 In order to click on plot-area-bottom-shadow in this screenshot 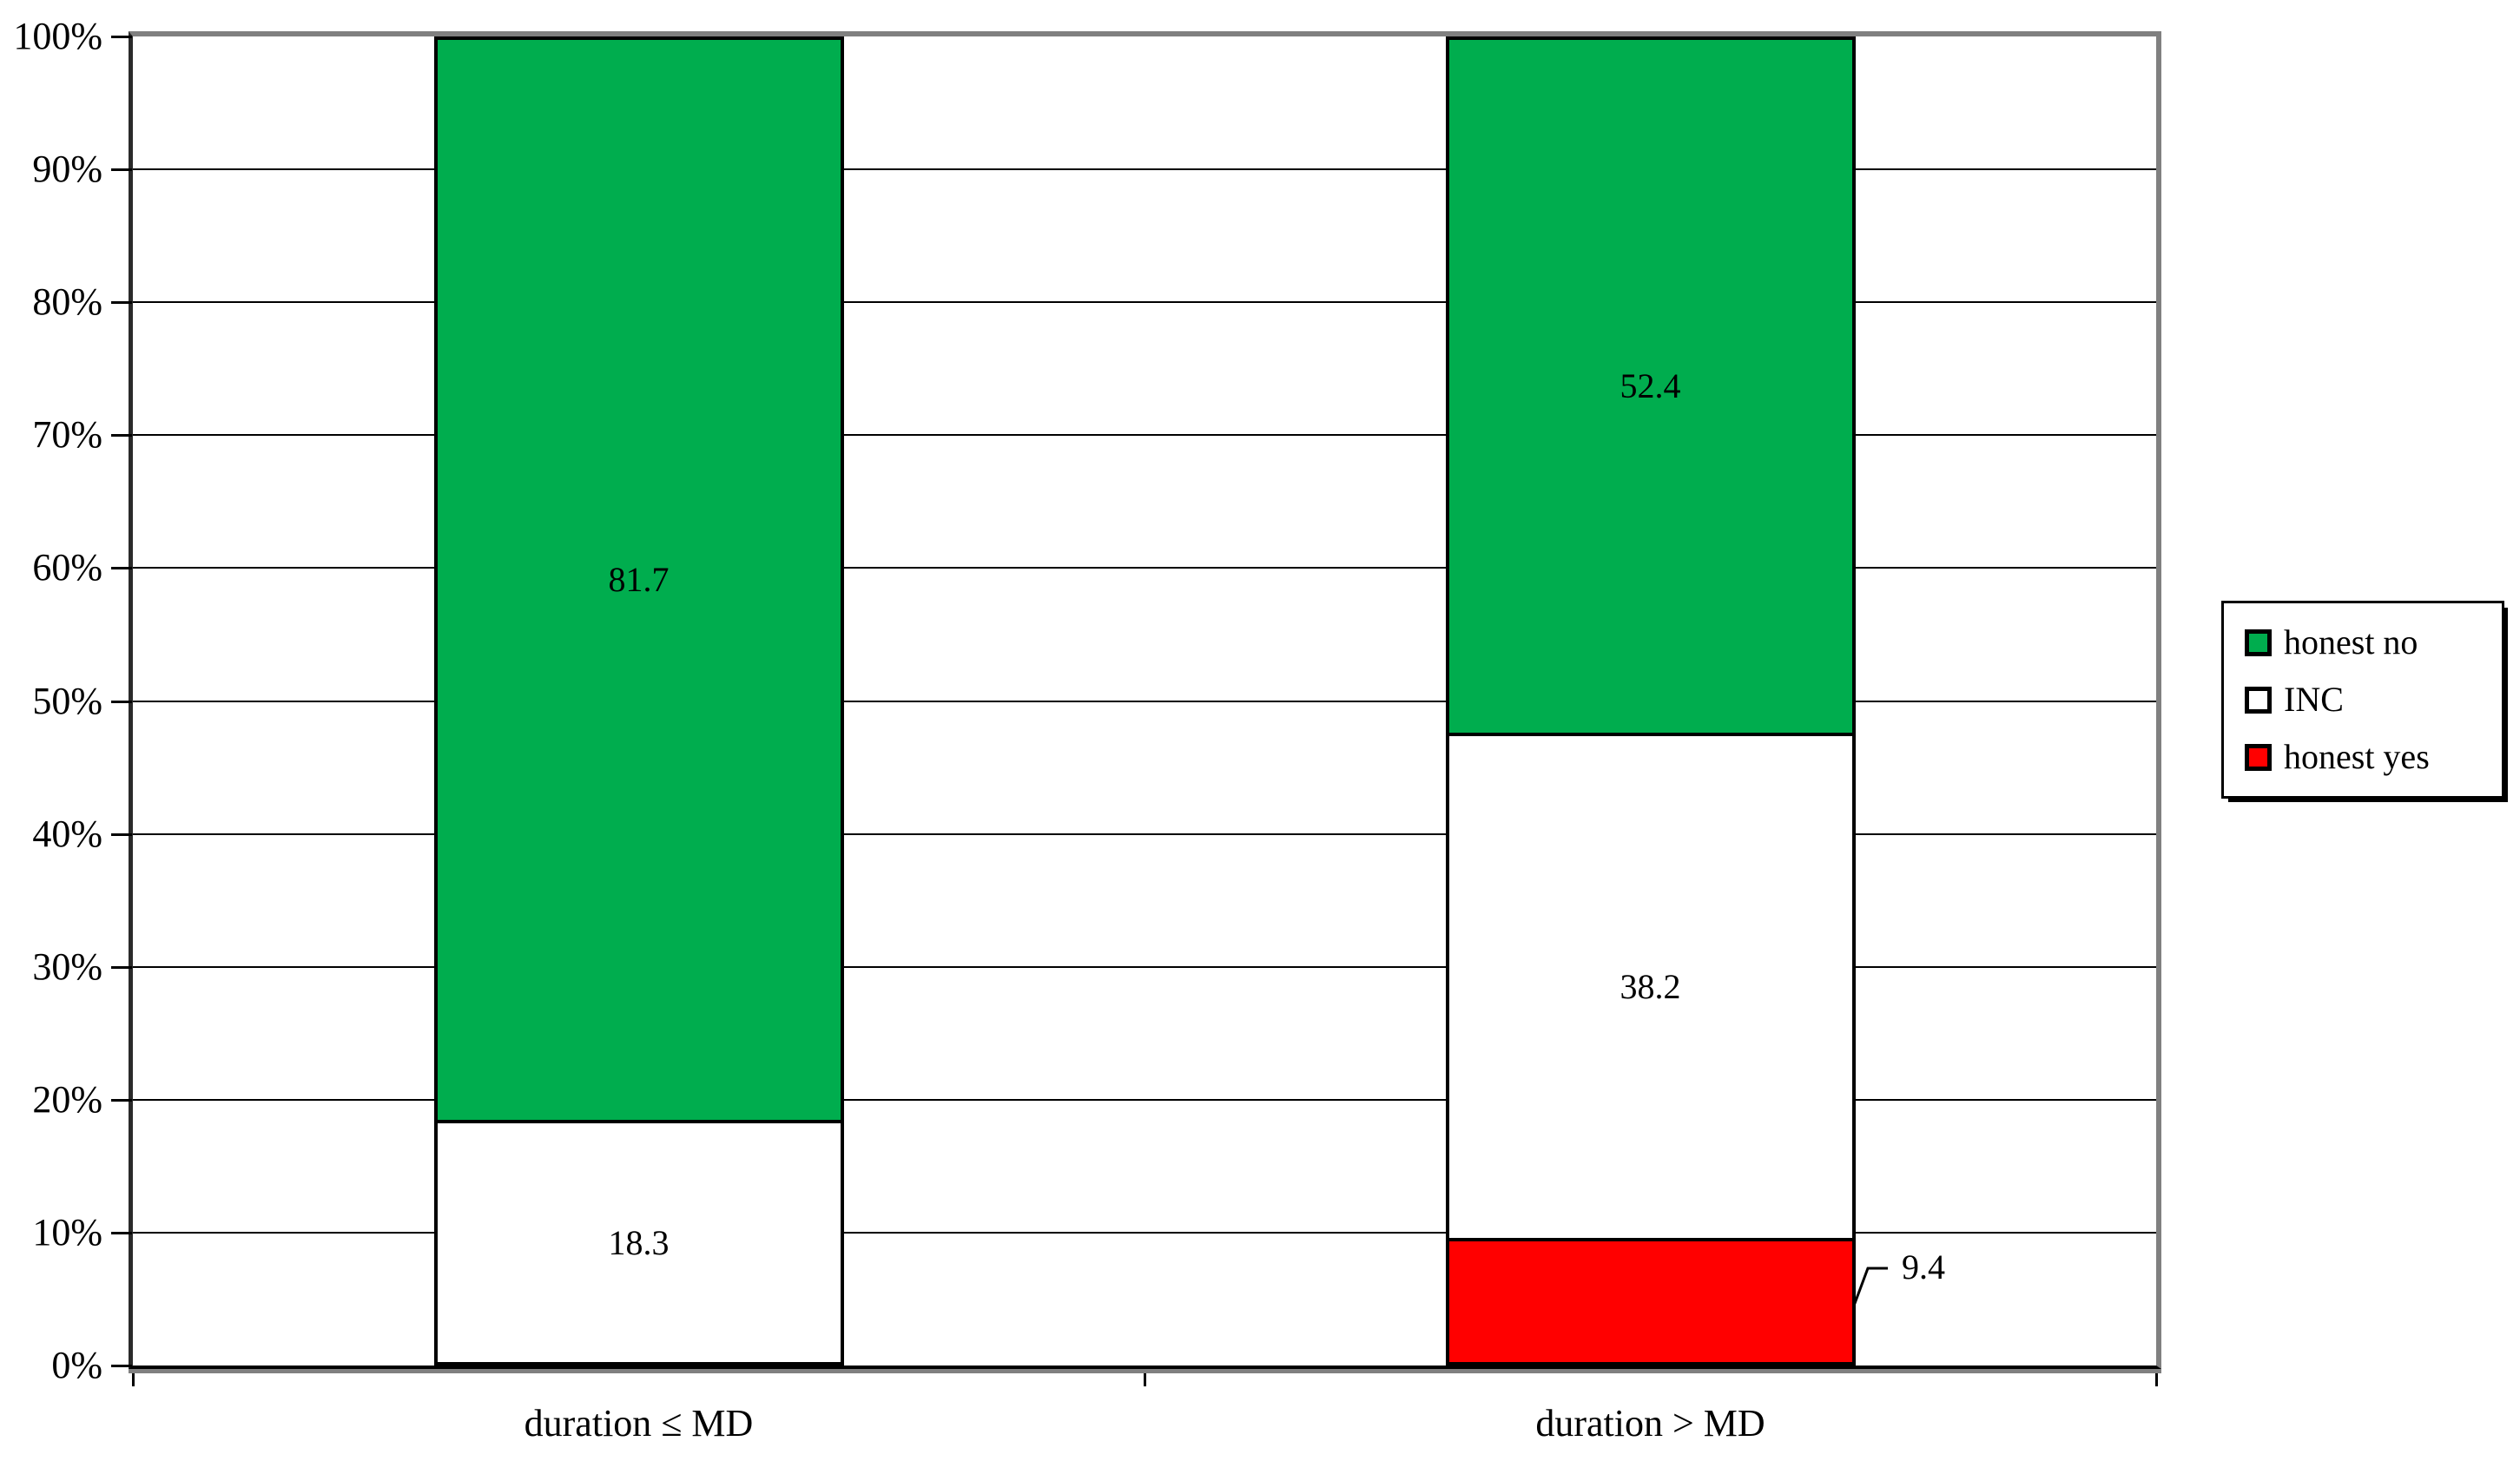, I will do `click(1145, 1371)`.